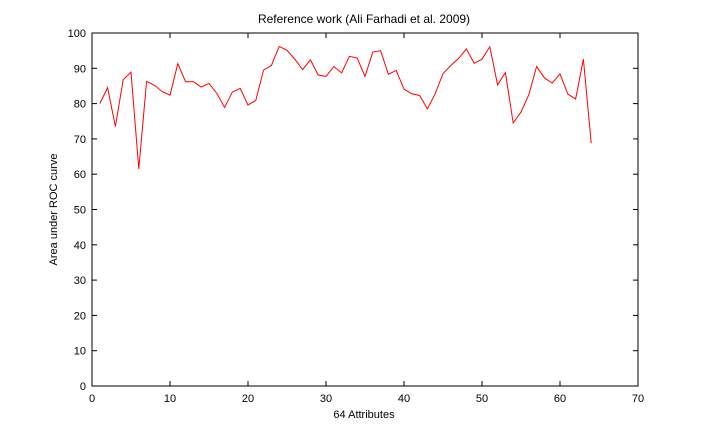 This screenshot has height=435, width=705. What do you see at coordinates (482, 399) in the screenshot?
I see `x-tick-label: 50` at bounding box center [482, 399].